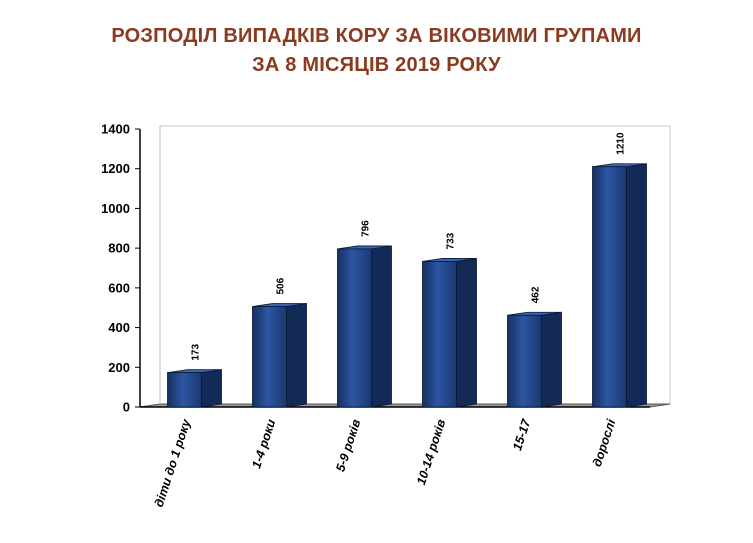 The image size is (753, 543). What do you see at coordinates (621, 143) in the screenshot?
I see `data-label: 1210` at bounding box center [621, 143].